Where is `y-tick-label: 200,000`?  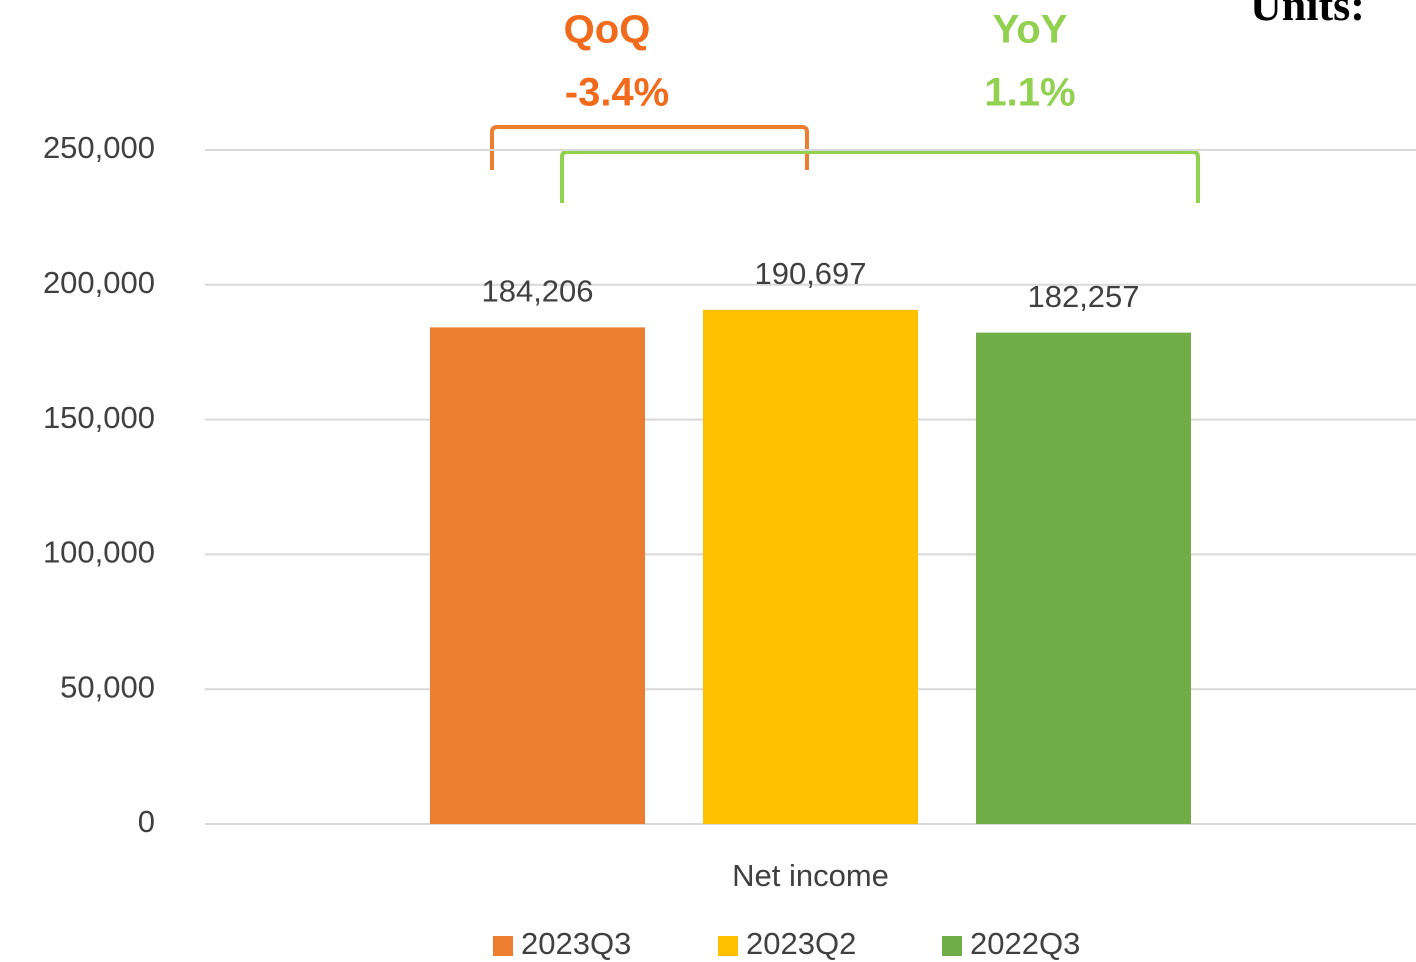
y-tick-label: 200,000 is located at coordinates (99, 282).